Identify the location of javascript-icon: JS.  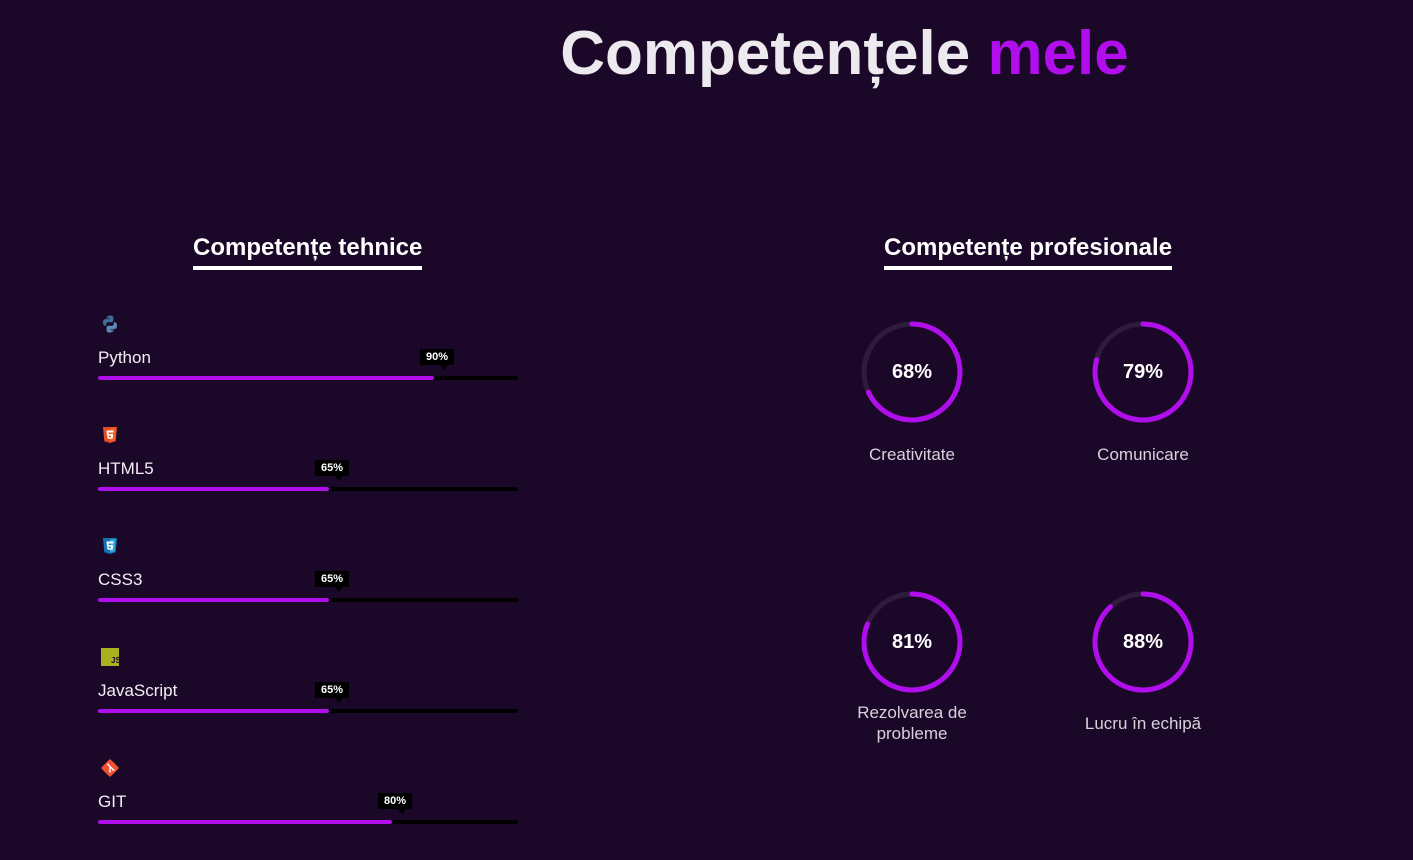
(110, 657).